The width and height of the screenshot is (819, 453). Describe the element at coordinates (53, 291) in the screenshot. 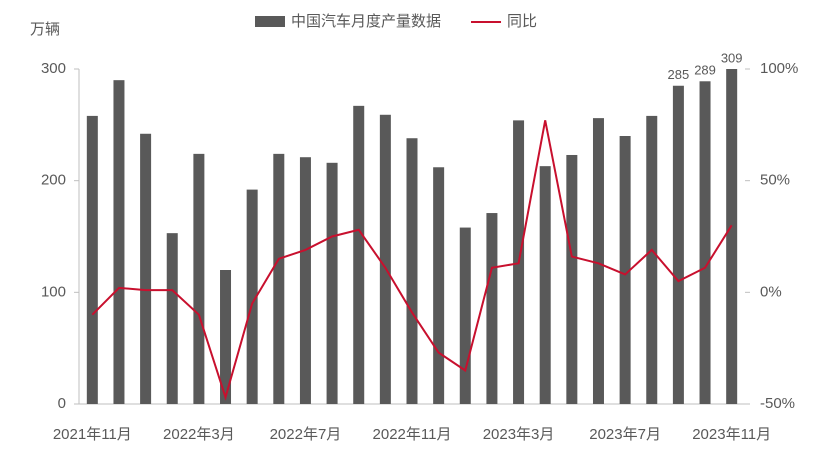

I see `y-tick-label: 100` at that location.